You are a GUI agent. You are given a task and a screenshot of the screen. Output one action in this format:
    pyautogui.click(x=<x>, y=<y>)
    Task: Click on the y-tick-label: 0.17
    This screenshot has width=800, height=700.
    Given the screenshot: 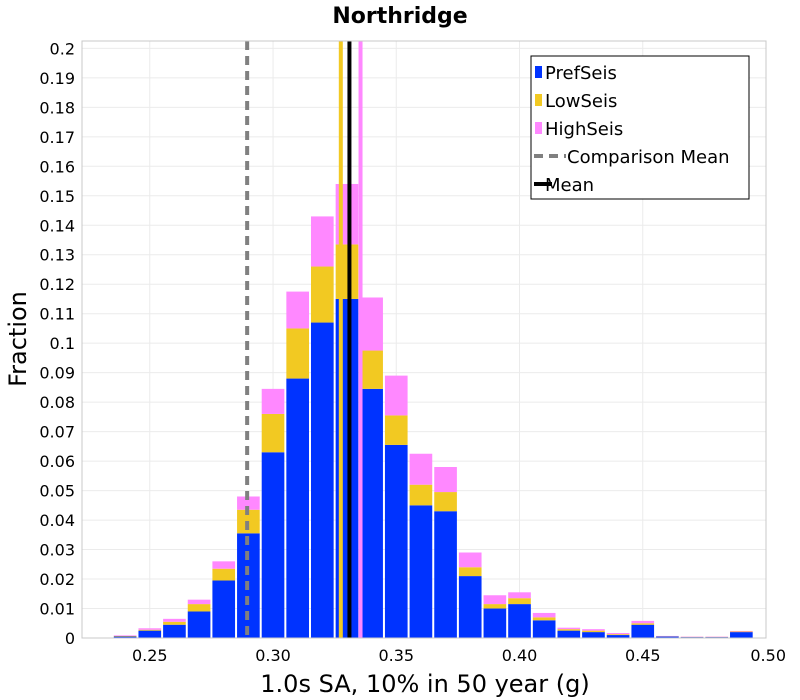 What is the action you would take?
    pyautogui.click(x=57, y=137)
    